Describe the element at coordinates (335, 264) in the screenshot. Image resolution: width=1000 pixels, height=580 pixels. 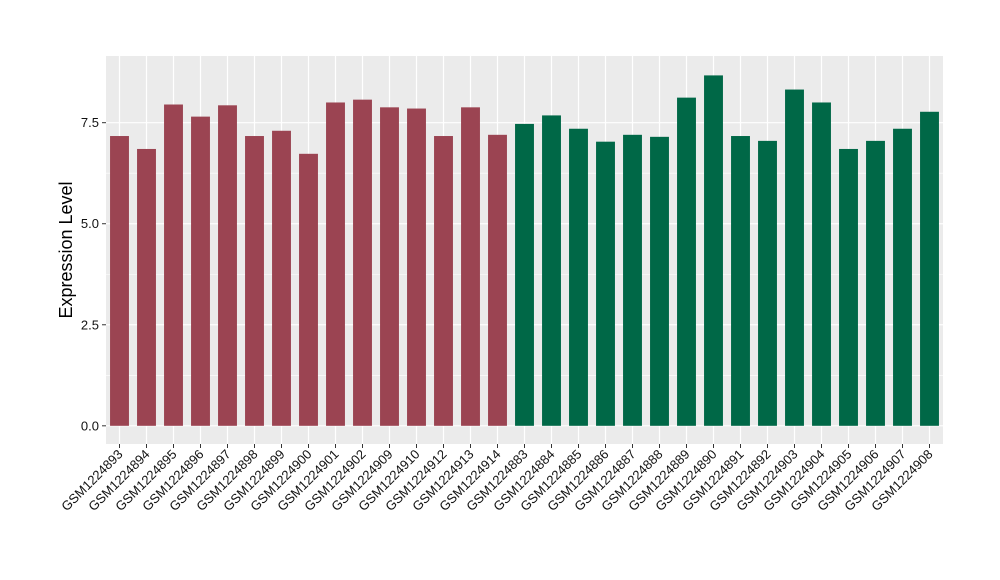
I see `bar-GSM1224901` at that location.